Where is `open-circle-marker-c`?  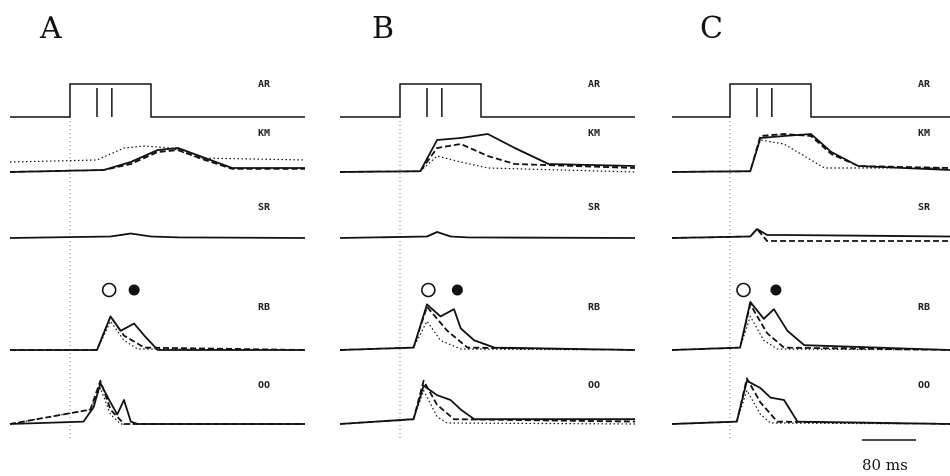
open-circle-marker-c is located at coordinates (743, 290).